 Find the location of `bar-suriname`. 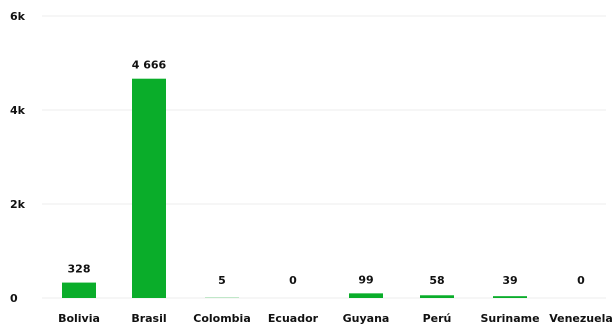

bar-suriname is located at coordinates (510, 297).